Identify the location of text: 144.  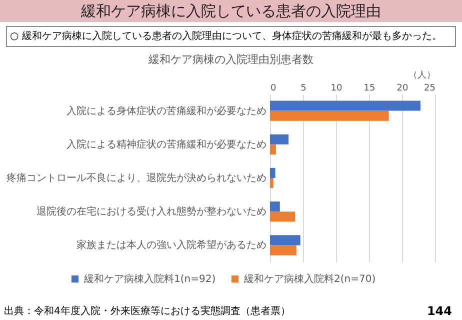
(439, 311).